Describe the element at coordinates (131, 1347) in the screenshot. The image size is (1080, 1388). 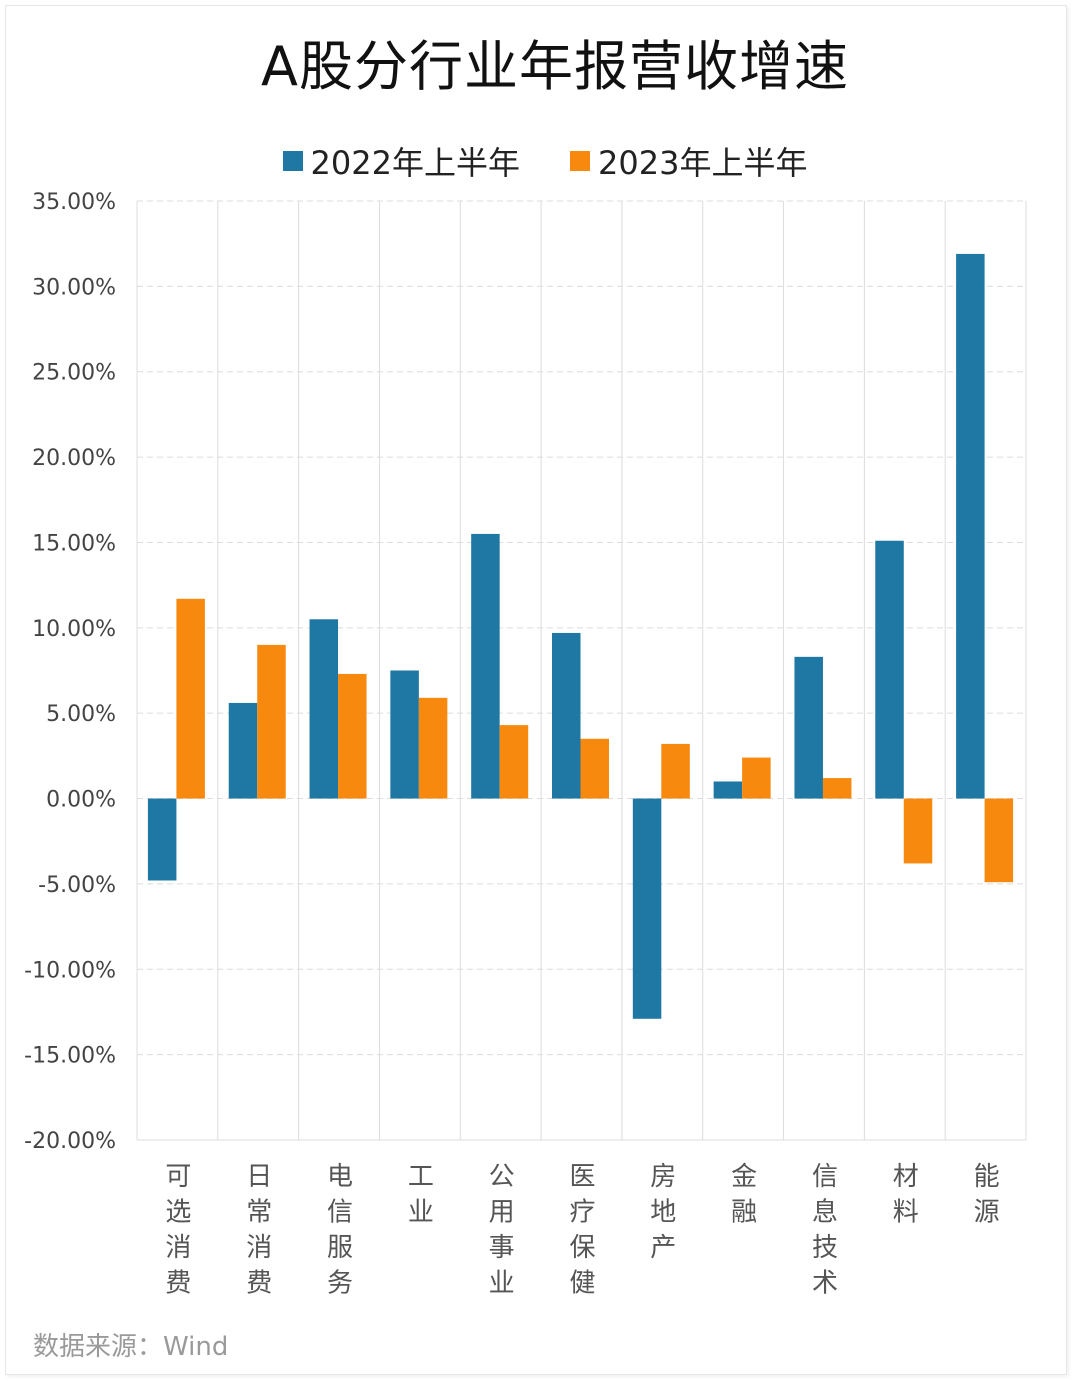
I see `data-source: 数据来源：Wind` at that location.